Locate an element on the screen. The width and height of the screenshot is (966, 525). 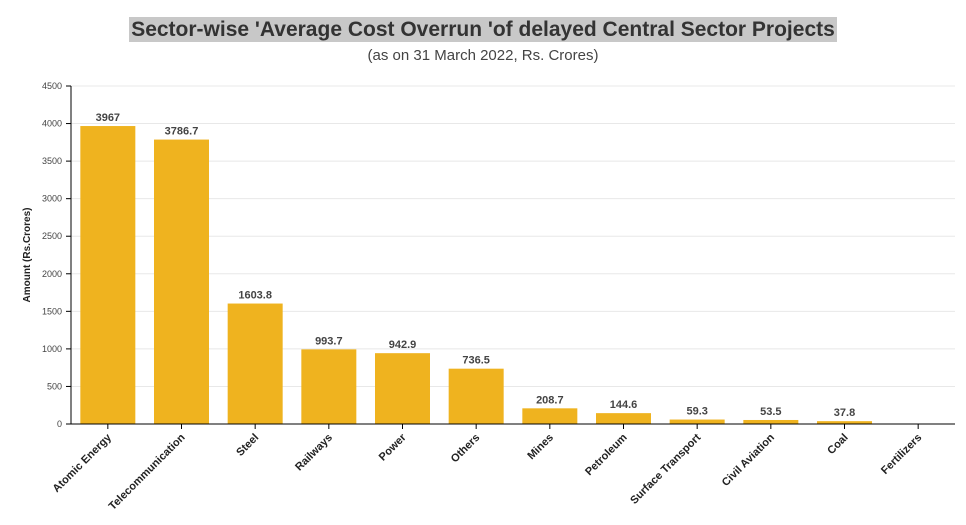
x-tick-label: Civil Aviation is located at coordinates (748, 459).